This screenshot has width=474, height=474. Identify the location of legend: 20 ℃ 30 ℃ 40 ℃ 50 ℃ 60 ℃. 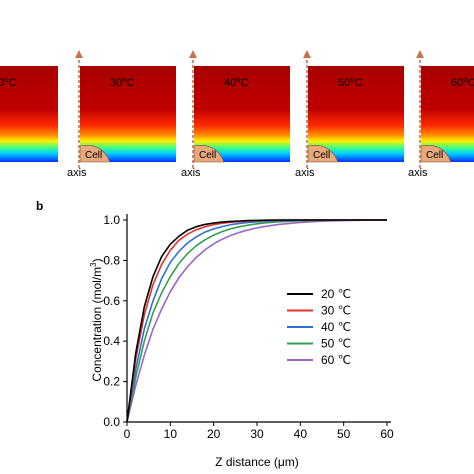
(319, 327).